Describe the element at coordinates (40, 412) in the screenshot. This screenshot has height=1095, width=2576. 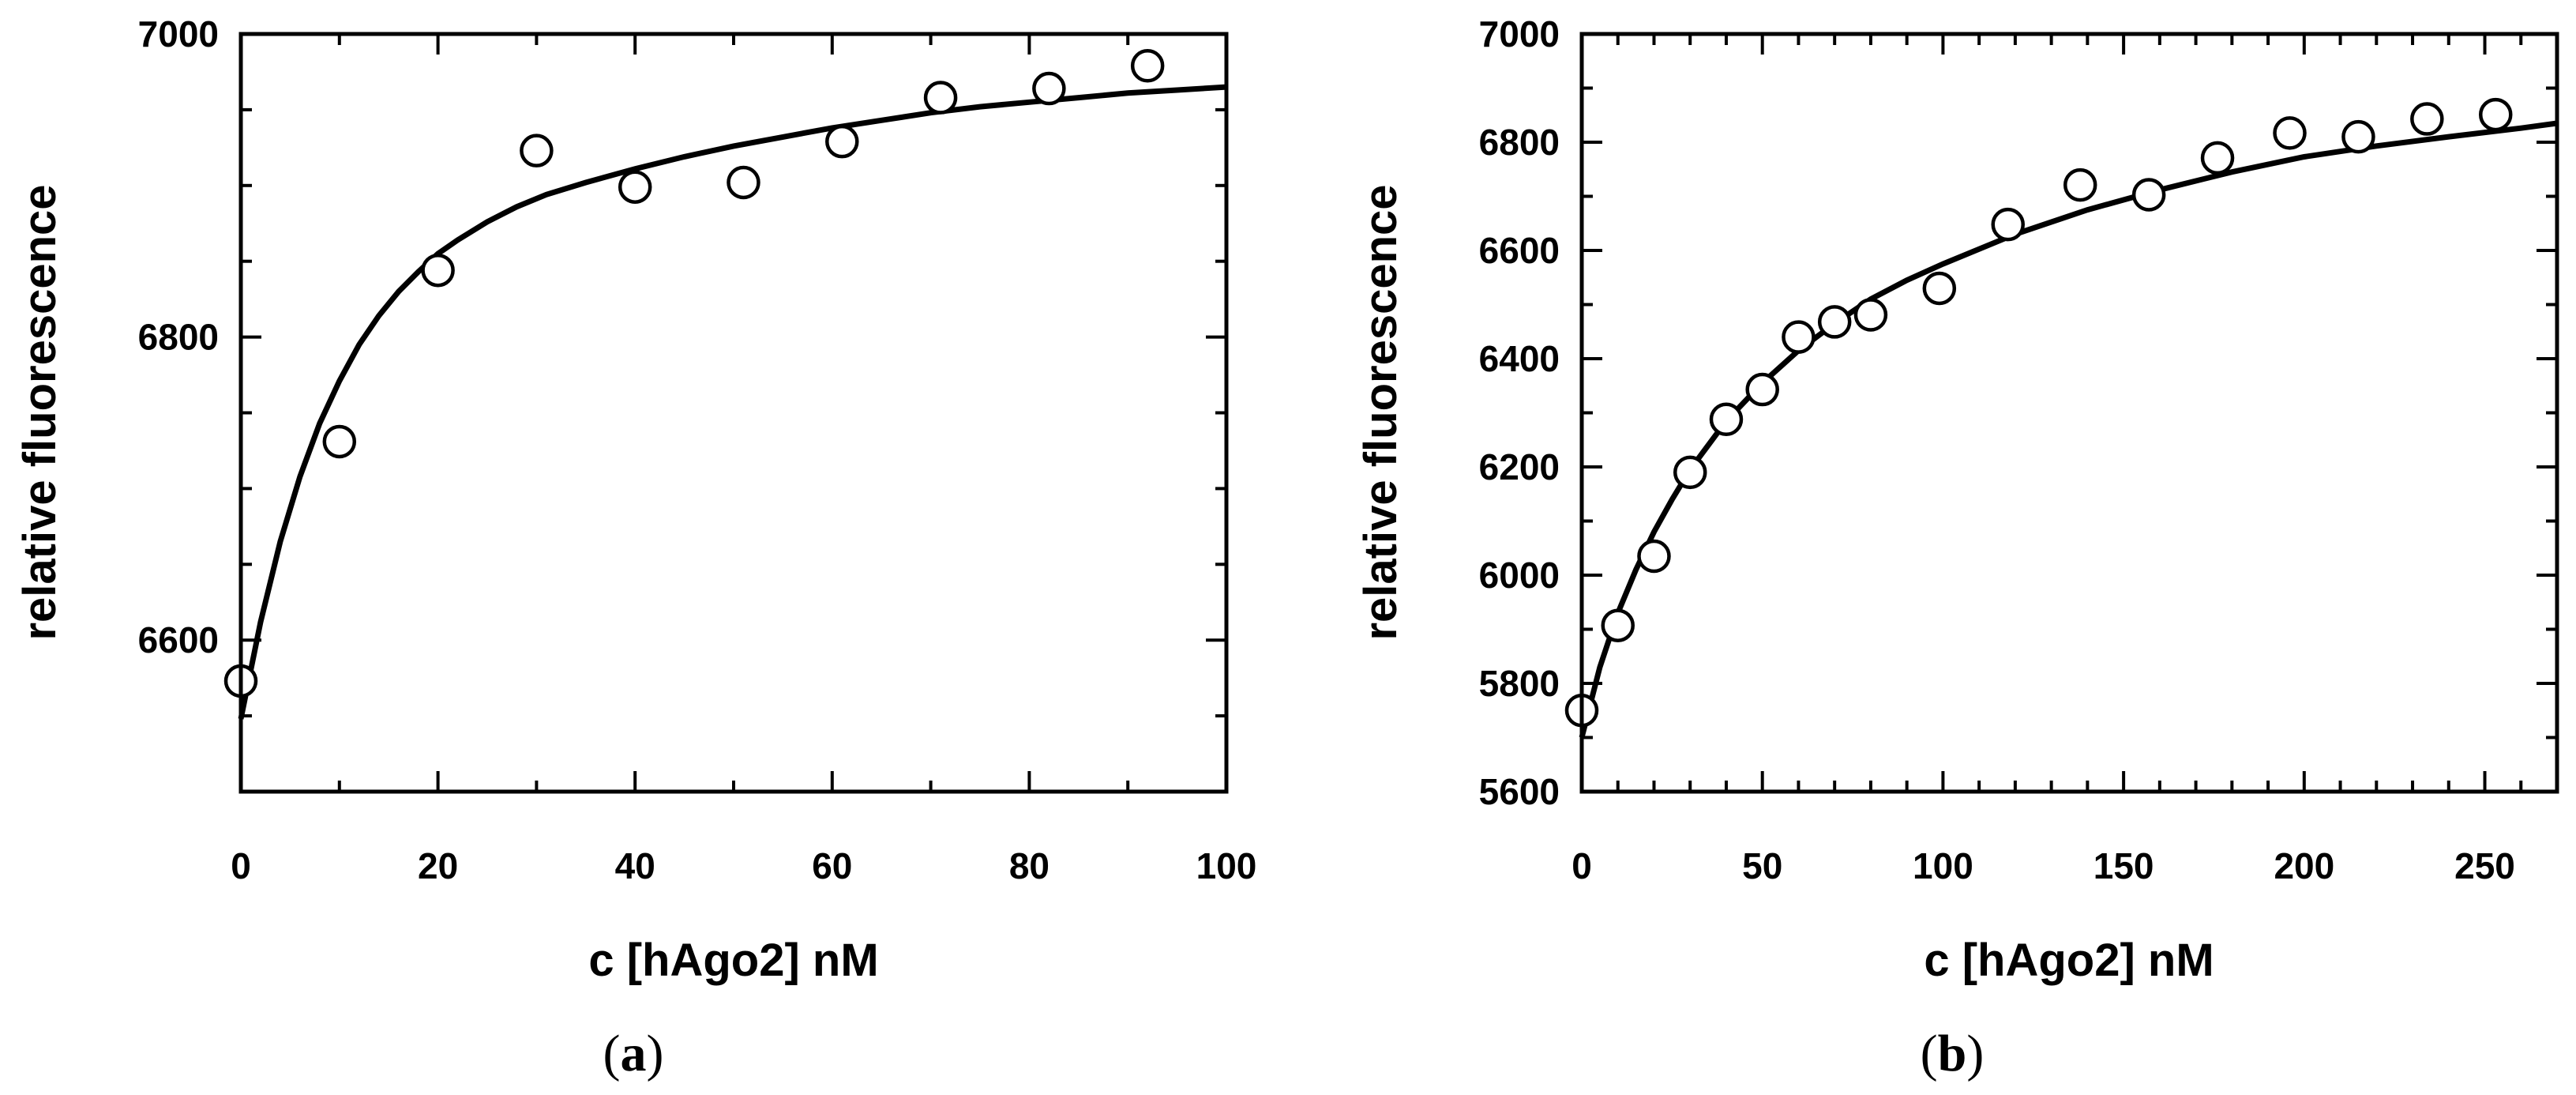
I see `panel-a-y-axis-label: relative fluorescence` at that location.